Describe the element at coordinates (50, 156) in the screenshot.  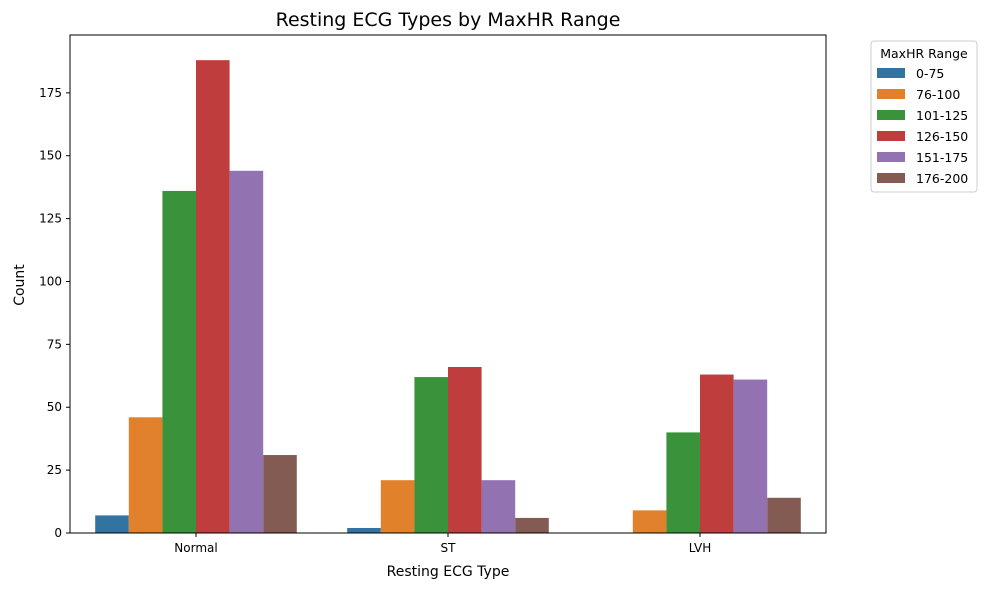
I see `y-tick-label: 150` at that location.